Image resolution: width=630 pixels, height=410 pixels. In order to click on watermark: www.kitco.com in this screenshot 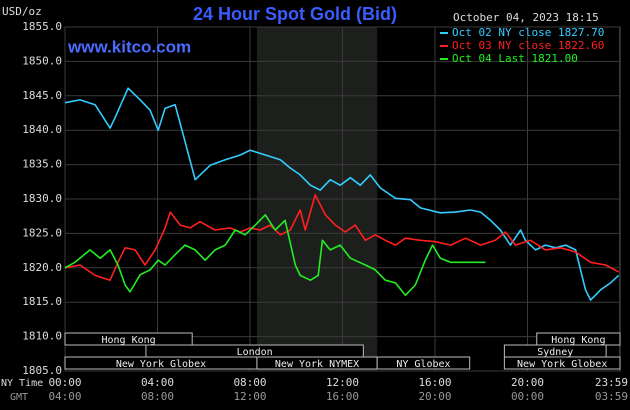, I will do `click(129, 46)`.